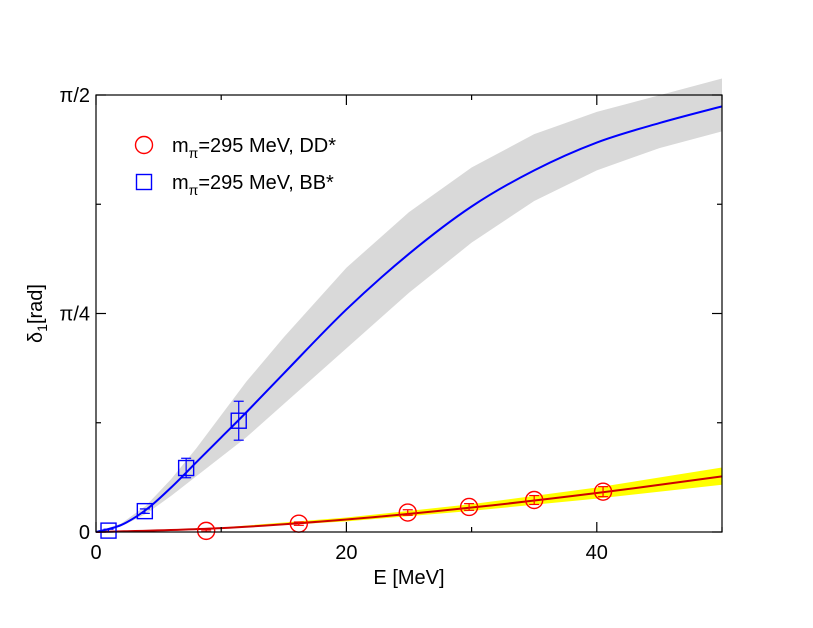  What do you see at coordinates (36, 337) in the screenshot?
I see `y-label-symbol: δ` at bounding box center [36, 337].